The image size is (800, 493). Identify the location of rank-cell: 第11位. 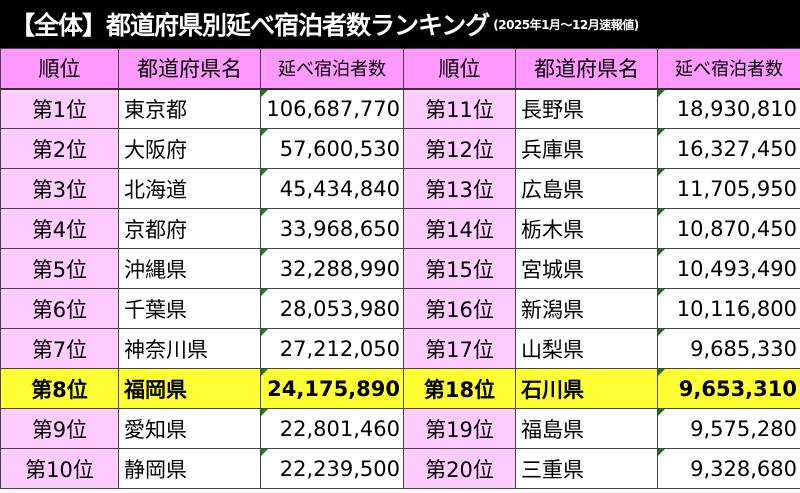
(459, 108).